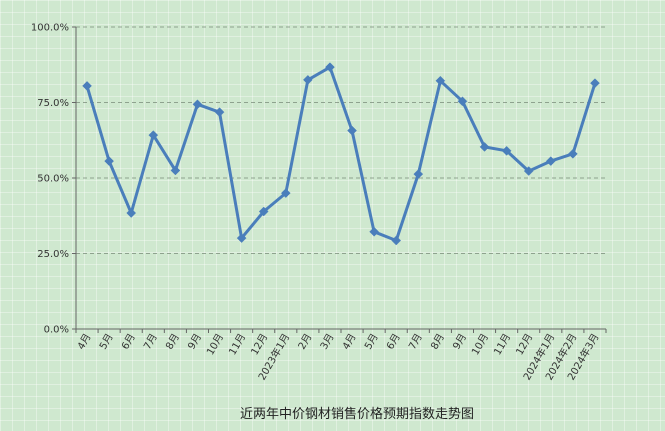  I want to click on y-tick-label: 100.0%, so click(50, 28).